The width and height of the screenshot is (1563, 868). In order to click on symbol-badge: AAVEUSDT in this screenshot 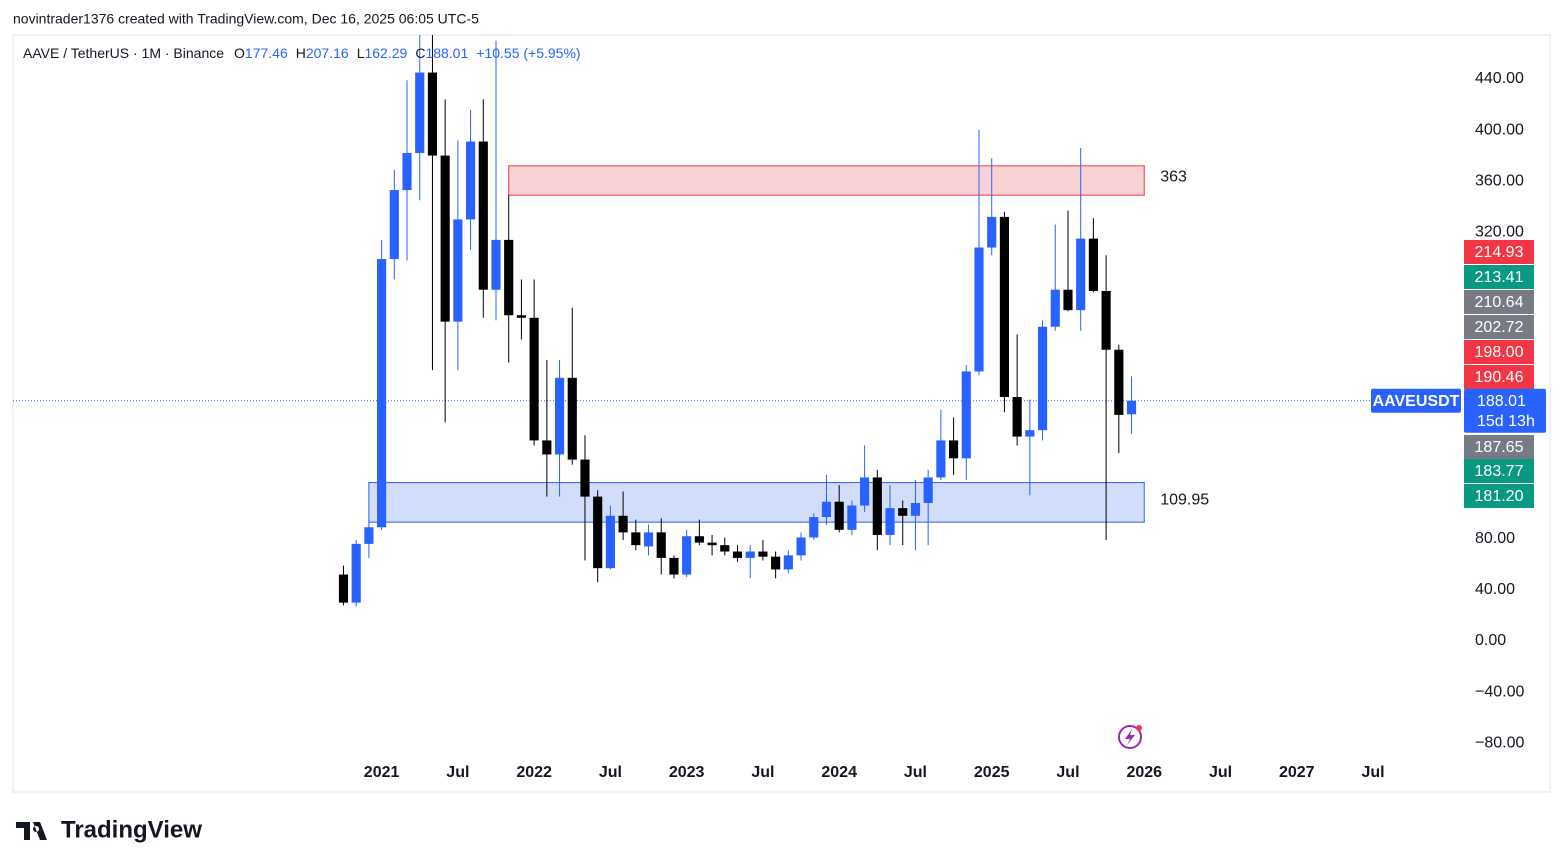, I will do `click(1416, 401)`.